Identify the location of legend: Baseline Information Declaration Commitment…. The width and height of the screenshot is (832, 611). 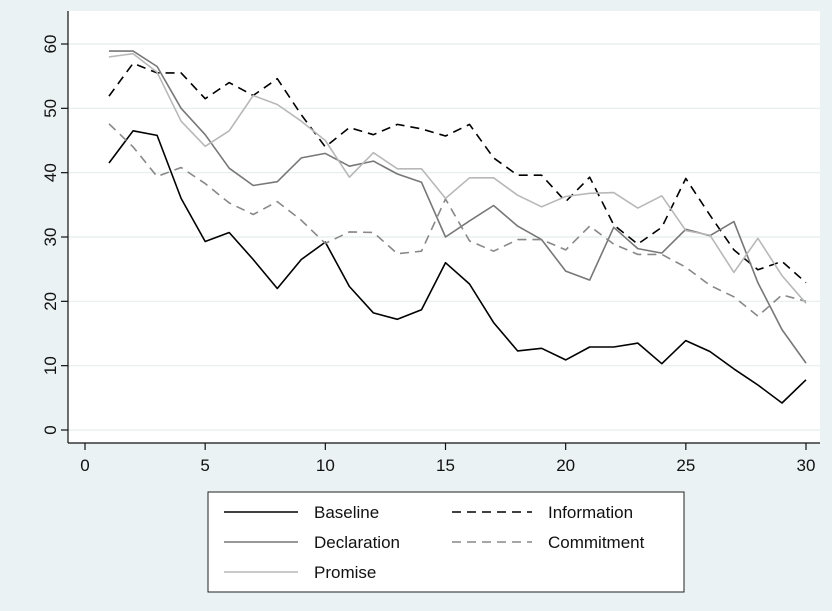
(446, 542).